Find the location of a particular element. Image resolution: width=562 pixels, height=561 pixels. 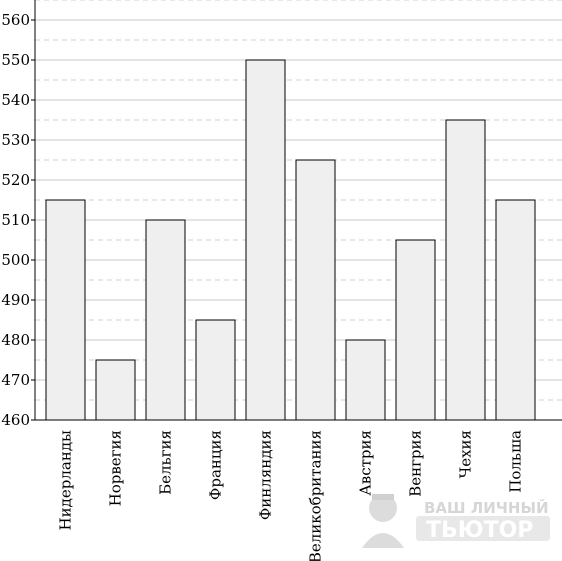

category-label: Чехия is located at coordinates (466, 454).